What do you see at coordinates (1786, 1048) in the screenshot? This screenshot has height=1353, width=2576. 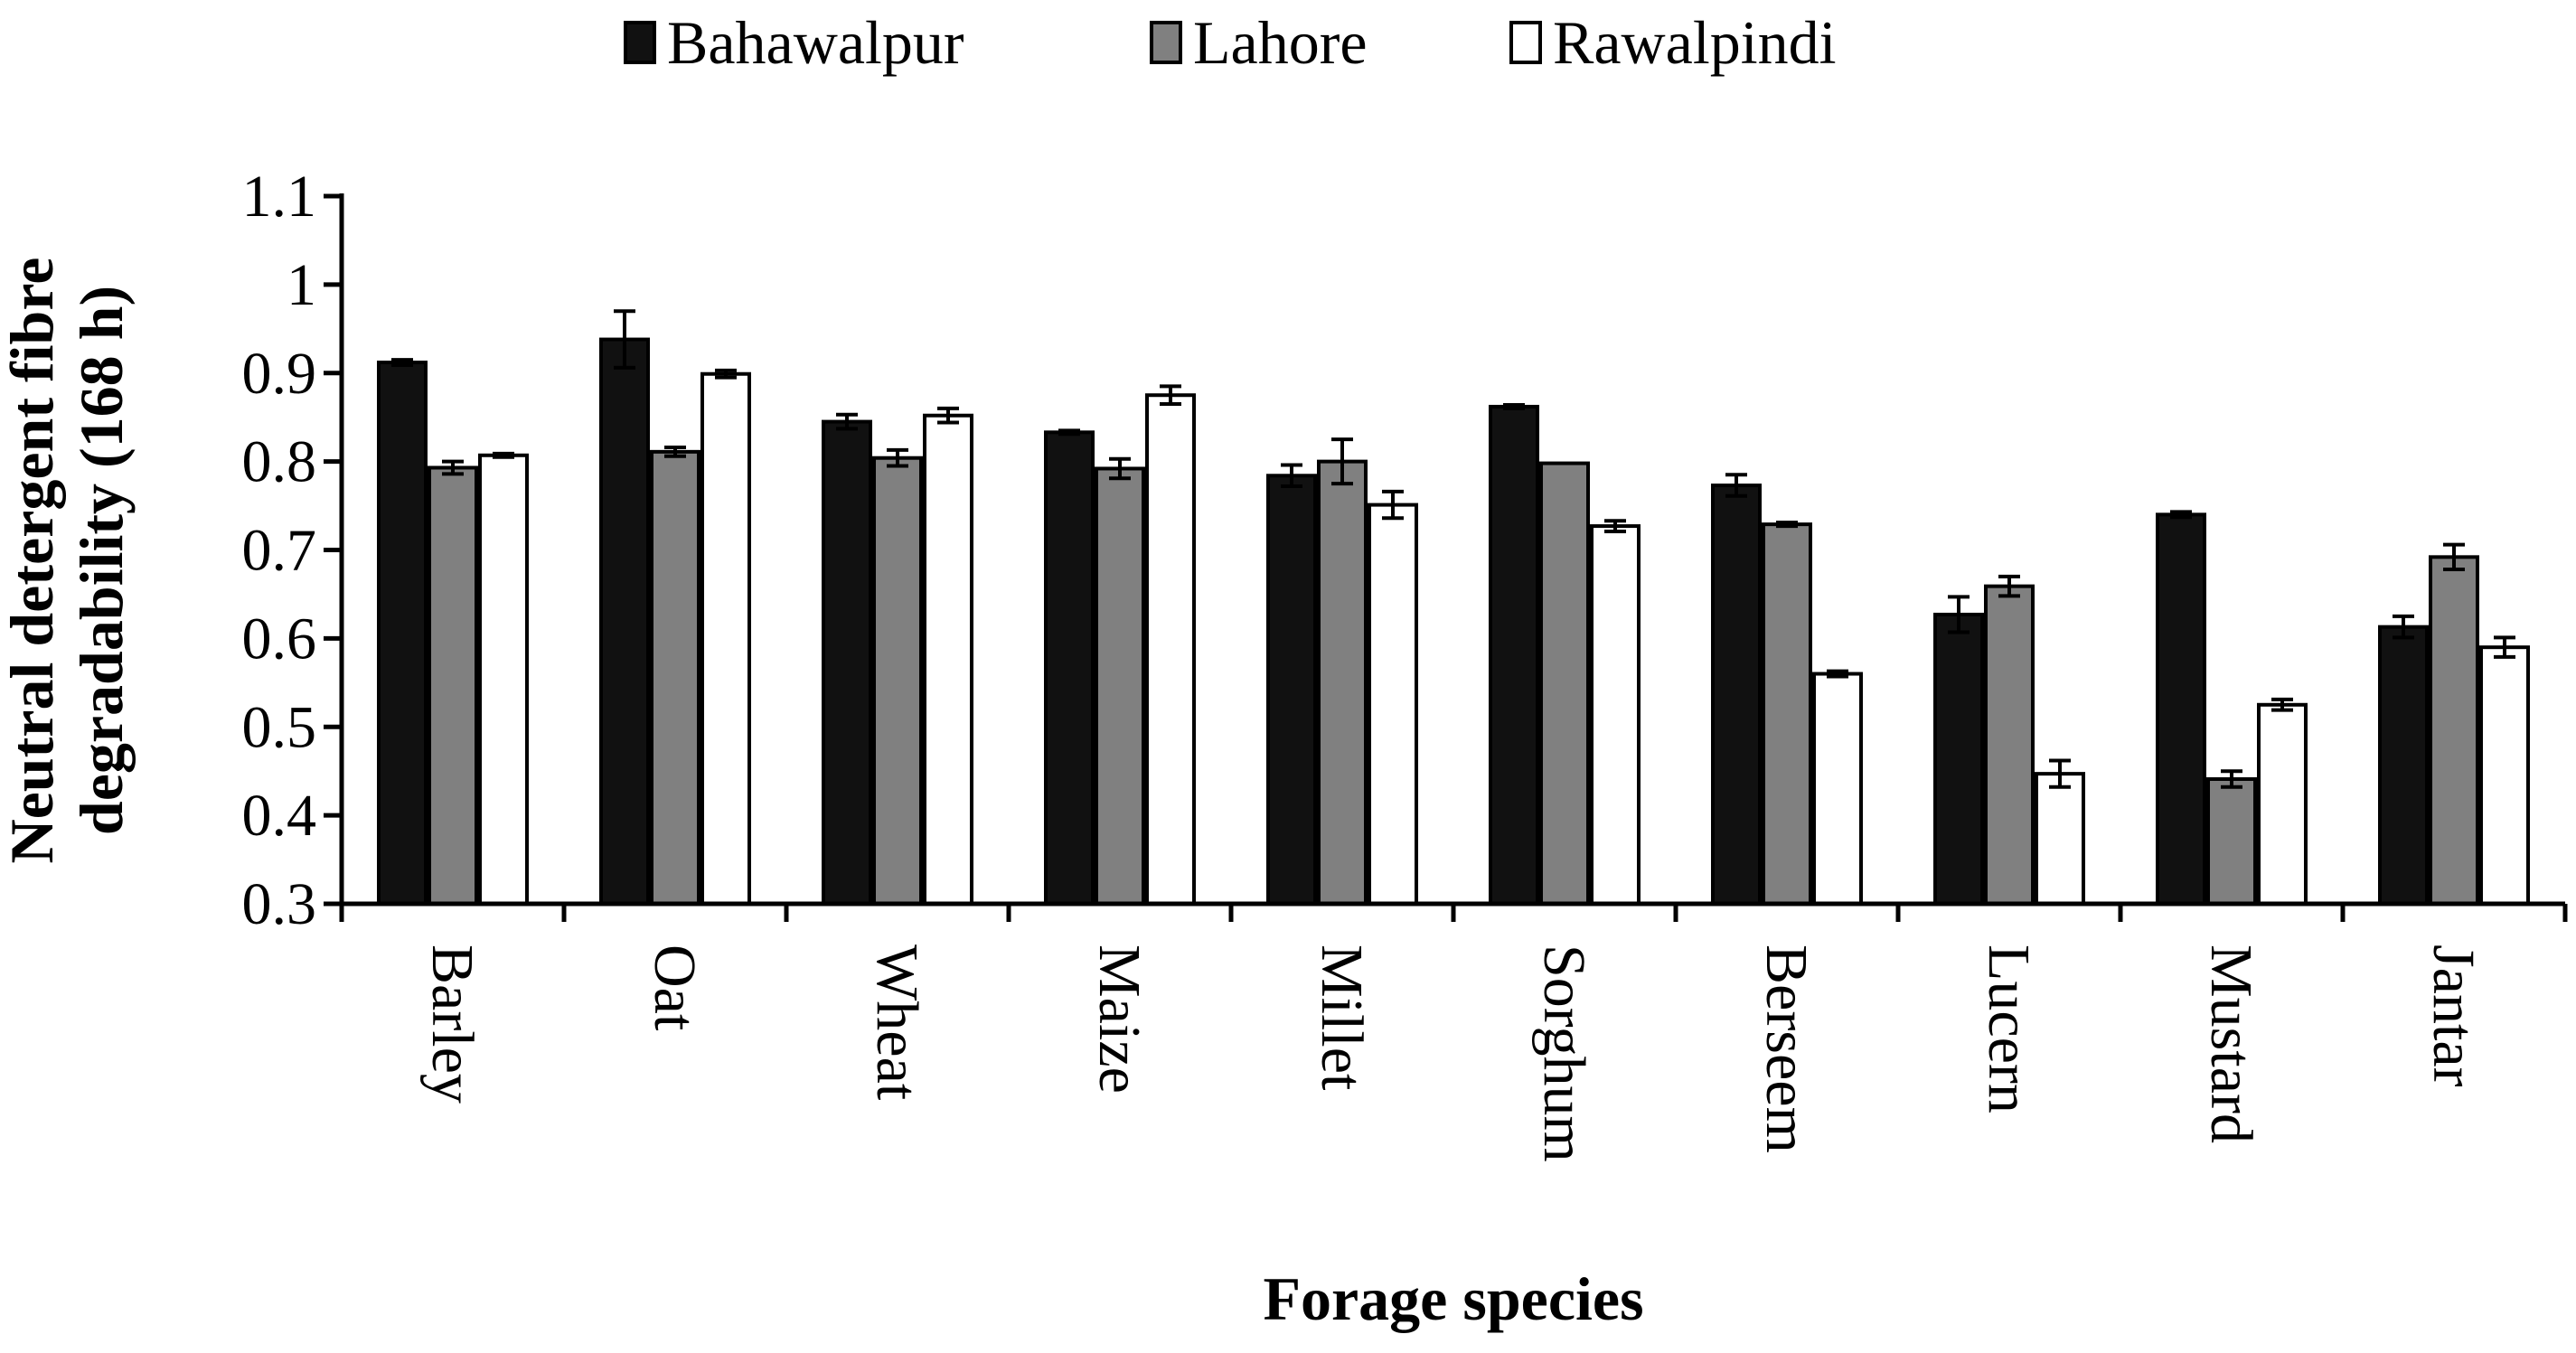 I see `x-category-label: Berseem` at bounding box center [1786, 1048].